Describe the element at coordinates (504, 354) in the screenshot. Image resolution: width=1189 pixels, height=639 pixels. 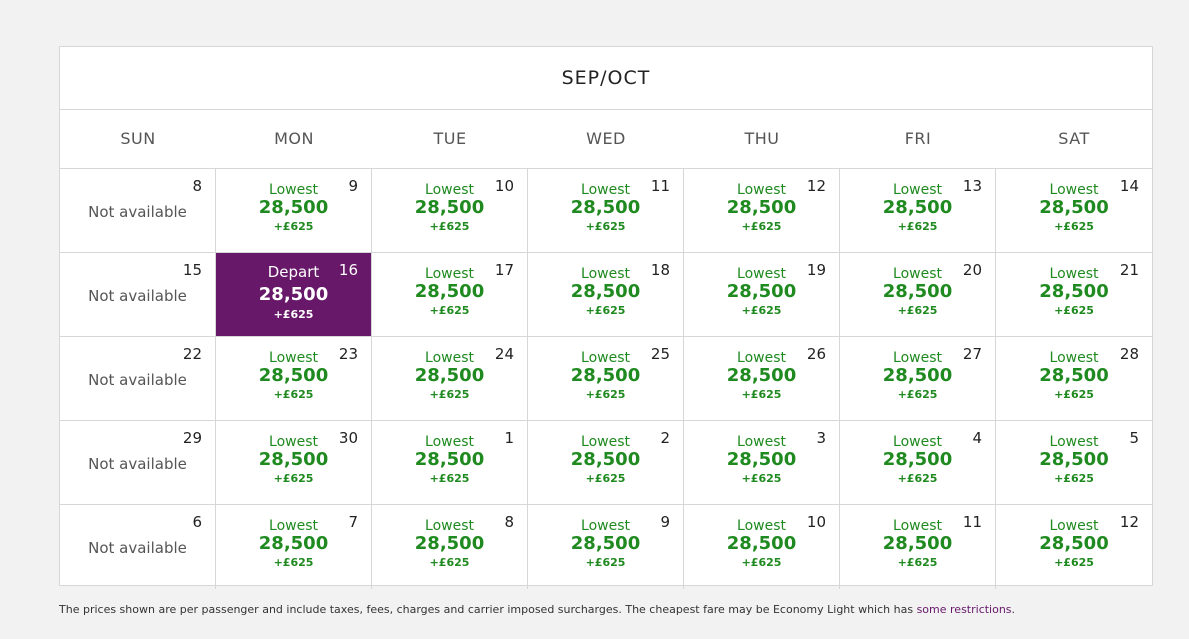
I see `day-number: 24` at that location.